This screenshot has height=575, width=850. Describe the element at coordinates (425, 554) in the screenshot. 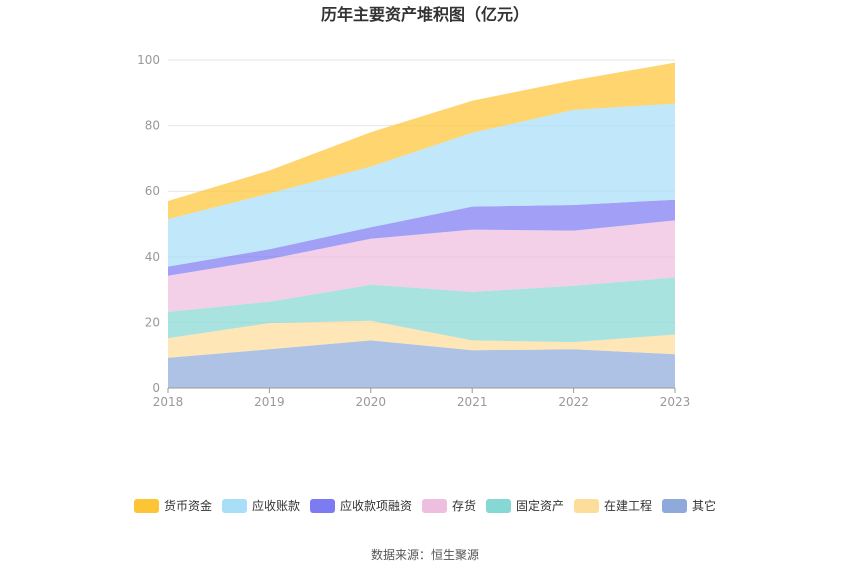

I see `data-source: 数据来源：恒生聚源` at that location.